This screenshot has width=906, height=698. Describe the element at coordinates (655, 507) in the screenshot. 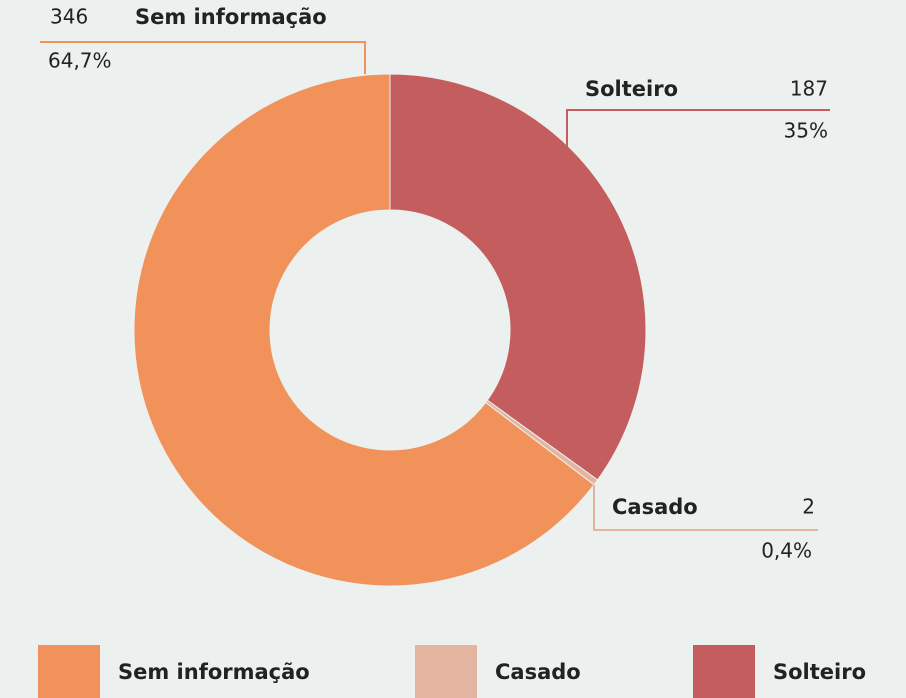

I see `label-name: Casado` at that location.